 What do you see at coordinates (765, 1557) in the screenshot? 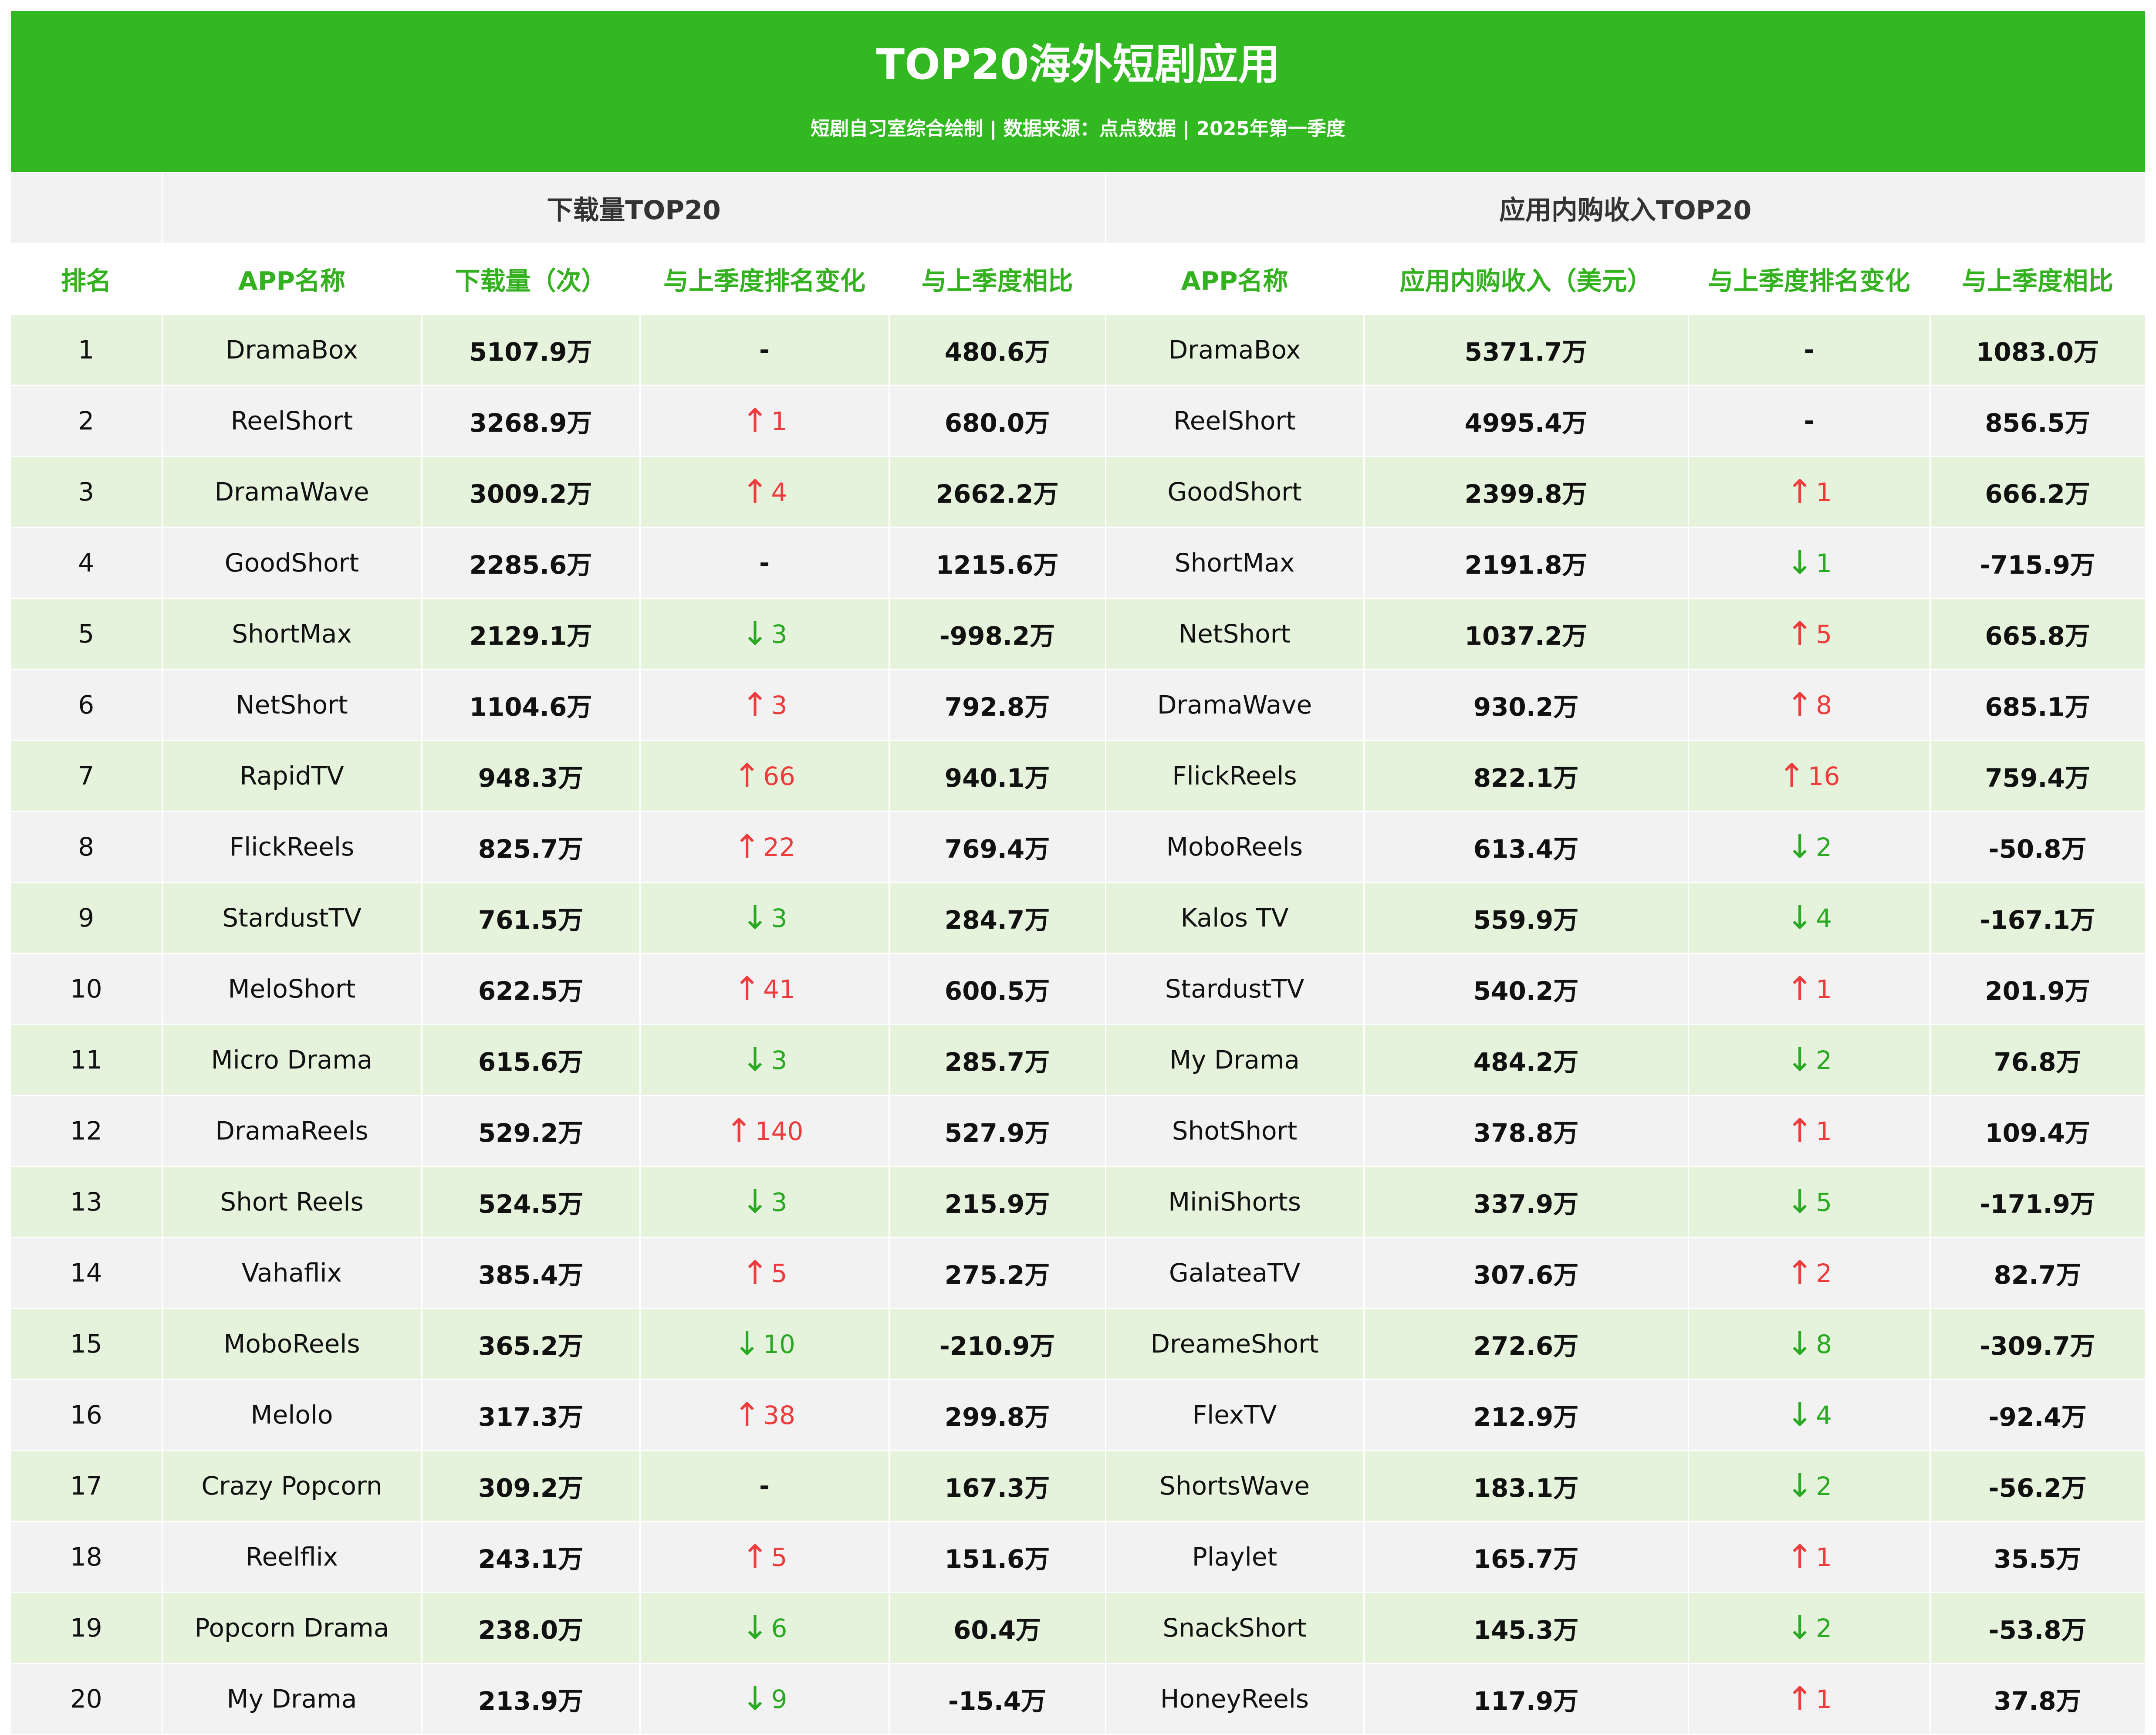
I see `download-rank-change: ↑ 5` at bounding box center [765, 1557].